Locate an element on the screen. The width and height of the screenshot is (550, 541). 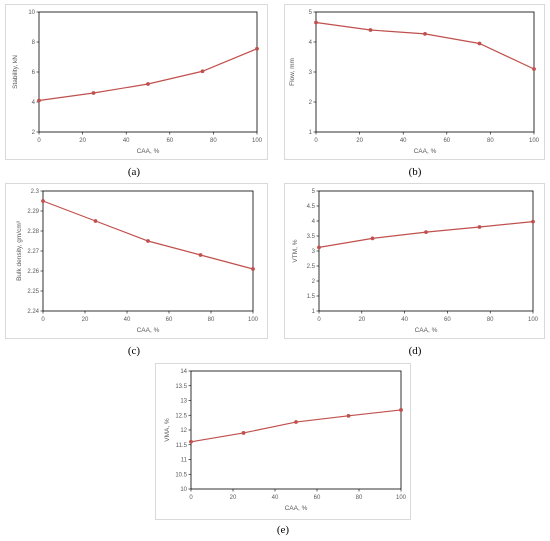
y-axis-label: Stability, kN is located at coordinates (15, 72).